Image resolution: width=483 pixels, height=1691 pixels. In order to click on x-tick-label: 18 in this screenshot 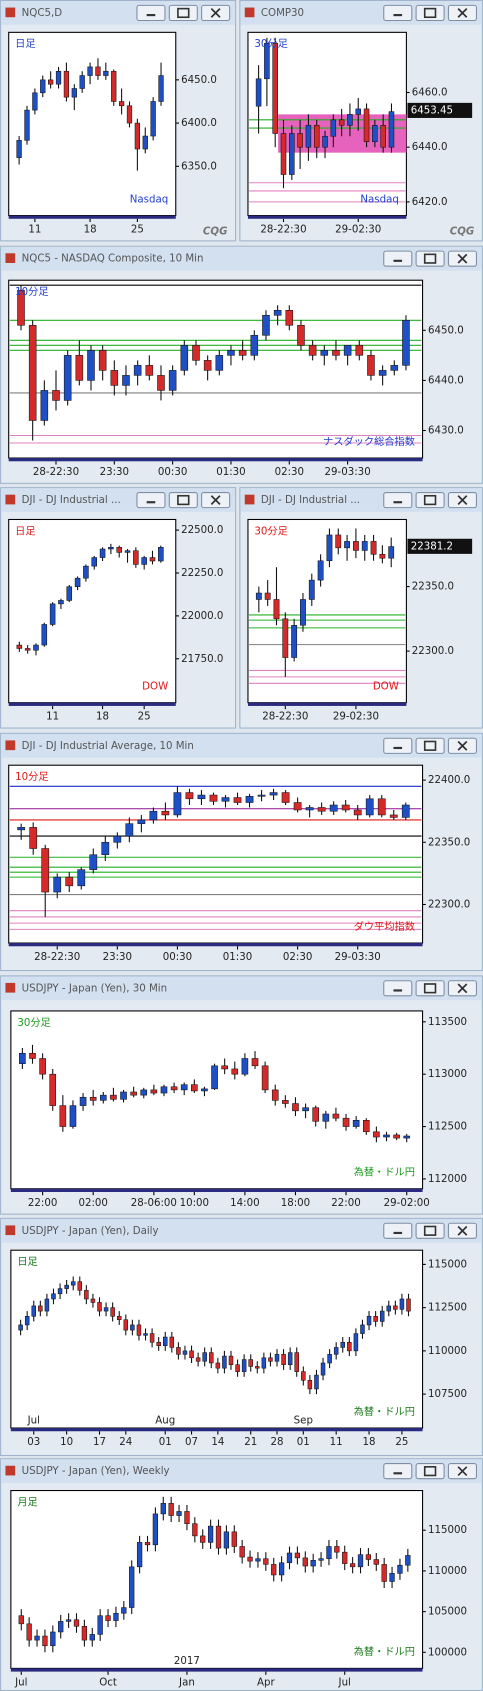, I will do `click(90, 230)`.